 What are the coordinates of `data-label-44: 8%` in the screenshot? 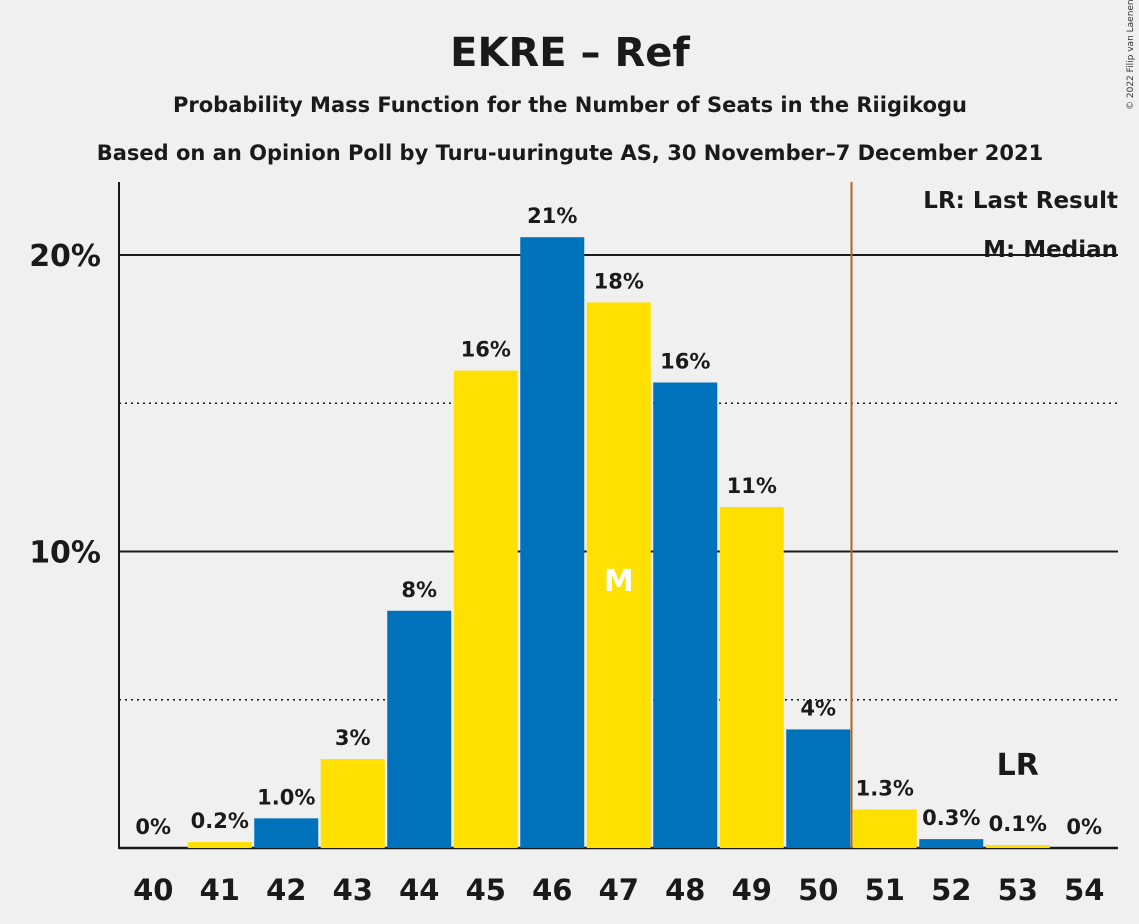 It's located at (419, 590).